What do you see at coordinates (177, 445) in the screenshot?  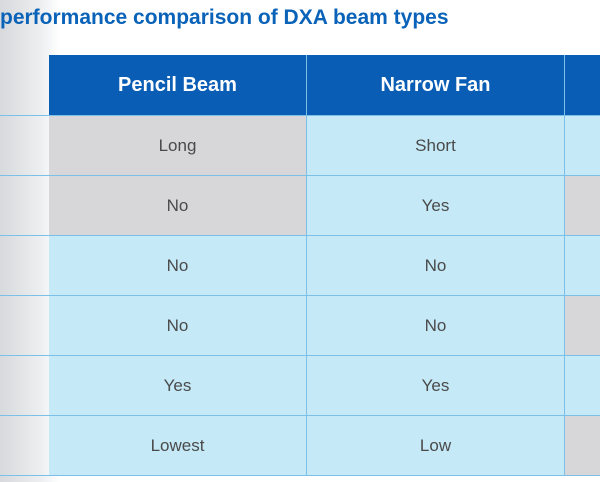 I see `table-cell: Lowest` at bounding box center [177, 445].